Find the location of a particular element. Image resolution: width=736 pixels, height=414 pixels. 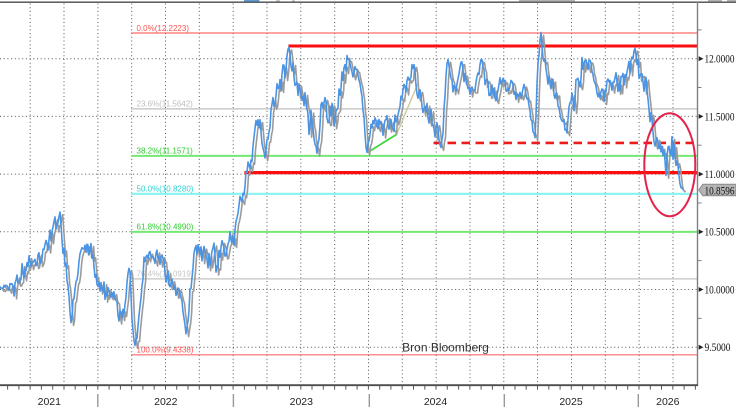

svg-text: 0.0%(12.2223) is located at coordinates (163, 28).